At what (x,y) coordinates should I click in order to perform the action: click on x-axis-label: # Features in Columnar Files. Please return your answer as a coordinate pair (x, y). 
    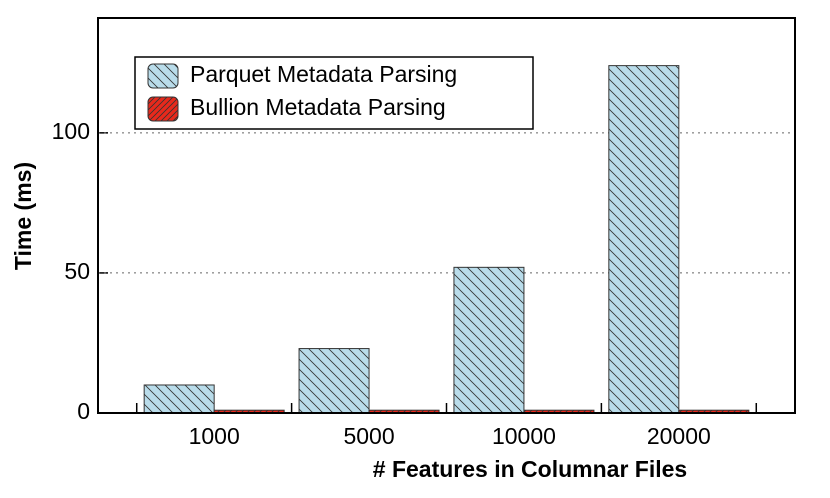
    Looking at the image, I should click on (530, 469).